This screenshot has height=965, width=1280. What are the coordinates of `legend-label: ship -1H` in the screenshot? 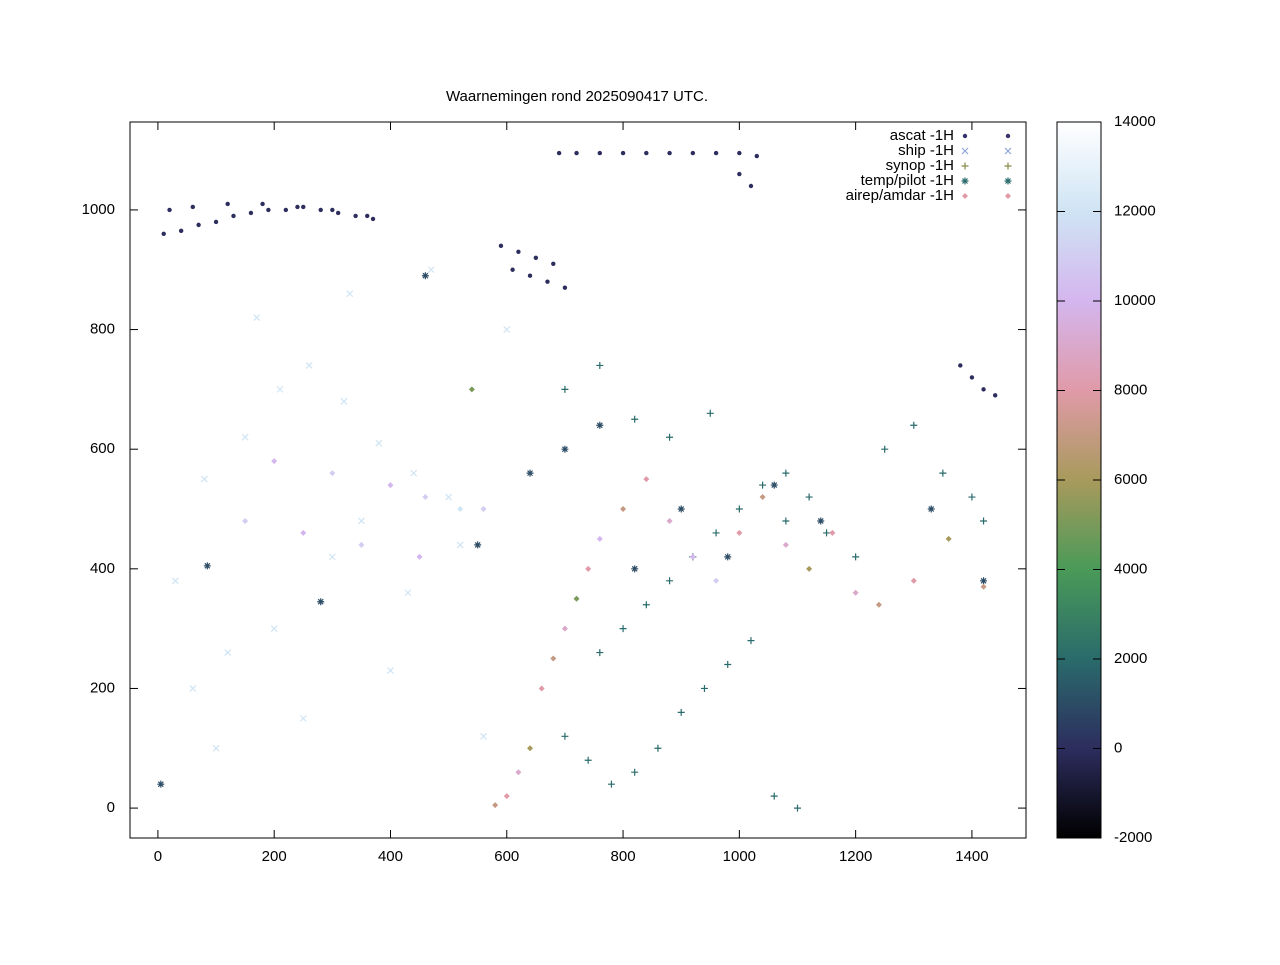 It's located at (926, 150).